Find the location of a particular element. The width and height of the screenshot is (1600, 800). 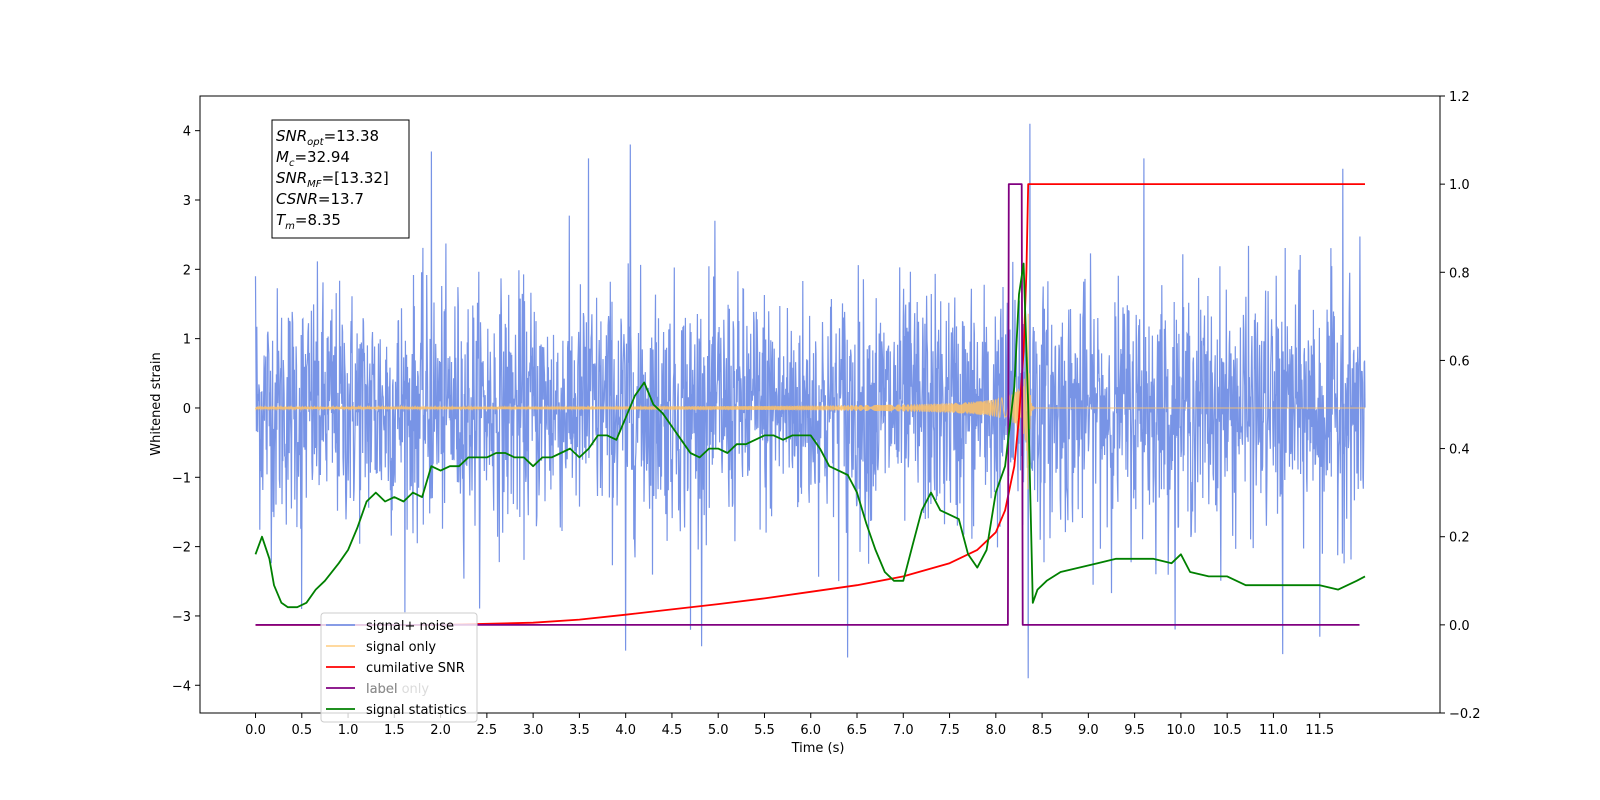

y2-tick-label: 0.6 is located at coordinates (1459, 361).